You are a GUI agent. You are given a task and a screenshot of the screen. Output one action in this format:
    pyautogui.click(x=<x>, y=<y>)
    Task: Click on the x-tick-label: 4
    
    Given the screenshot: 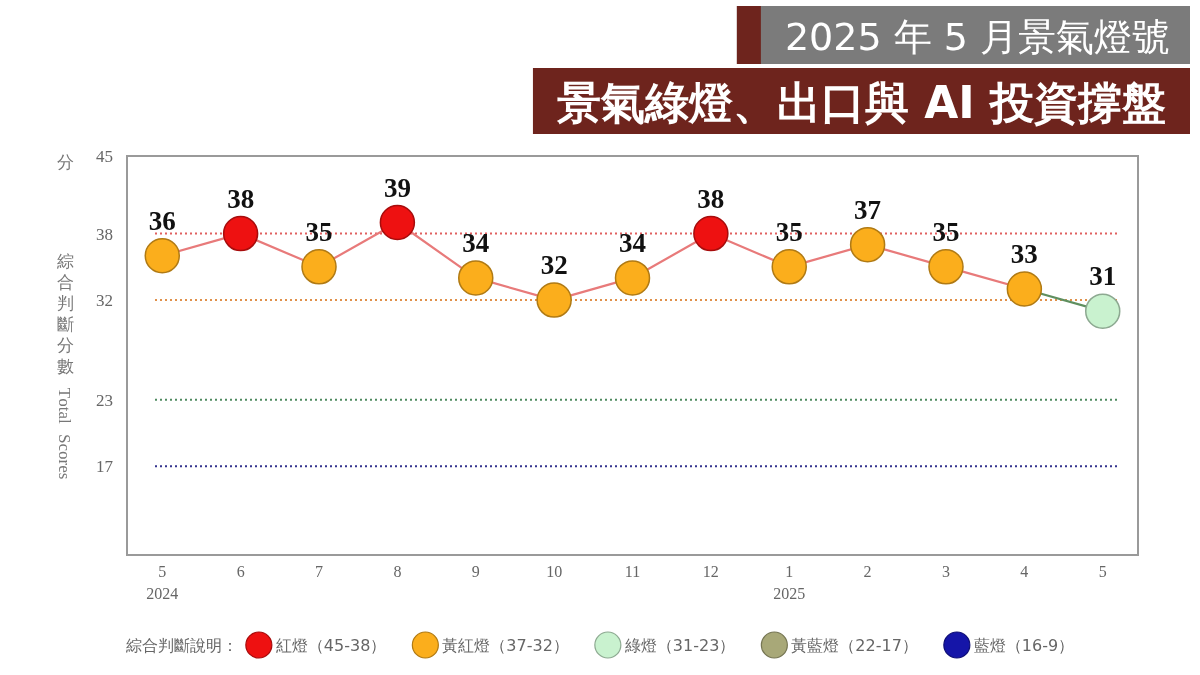 What is the action you would take?
    pyautogui.click(x=1024, y=571)
    